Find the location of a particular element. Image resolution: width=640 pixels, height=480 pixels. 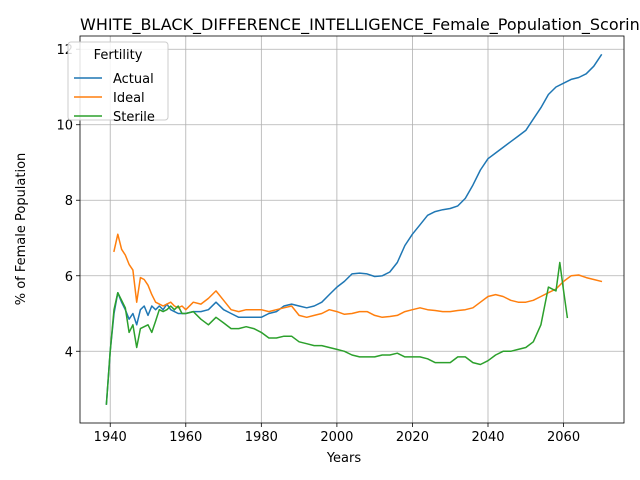

y-tick-label: 8 is located at coordinates (69, 201).